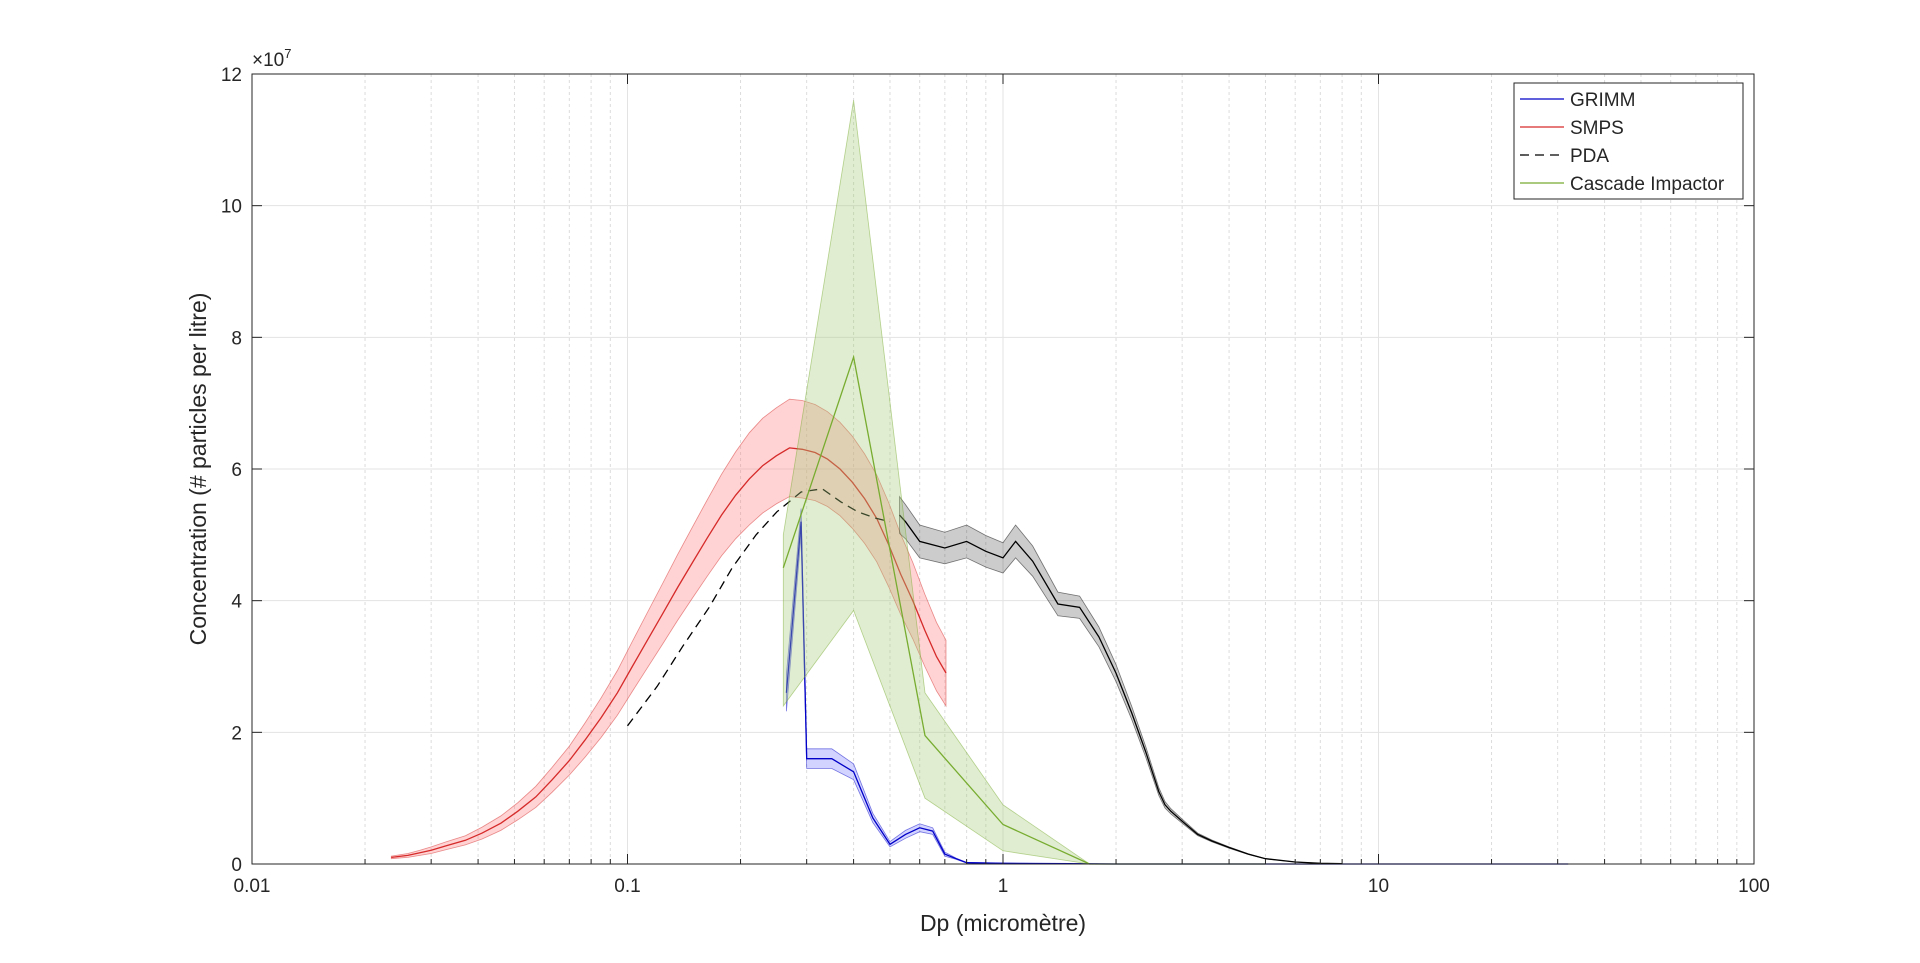 The image size is (1920, 963). I want to click on series-pda-line, so click(758, 607).